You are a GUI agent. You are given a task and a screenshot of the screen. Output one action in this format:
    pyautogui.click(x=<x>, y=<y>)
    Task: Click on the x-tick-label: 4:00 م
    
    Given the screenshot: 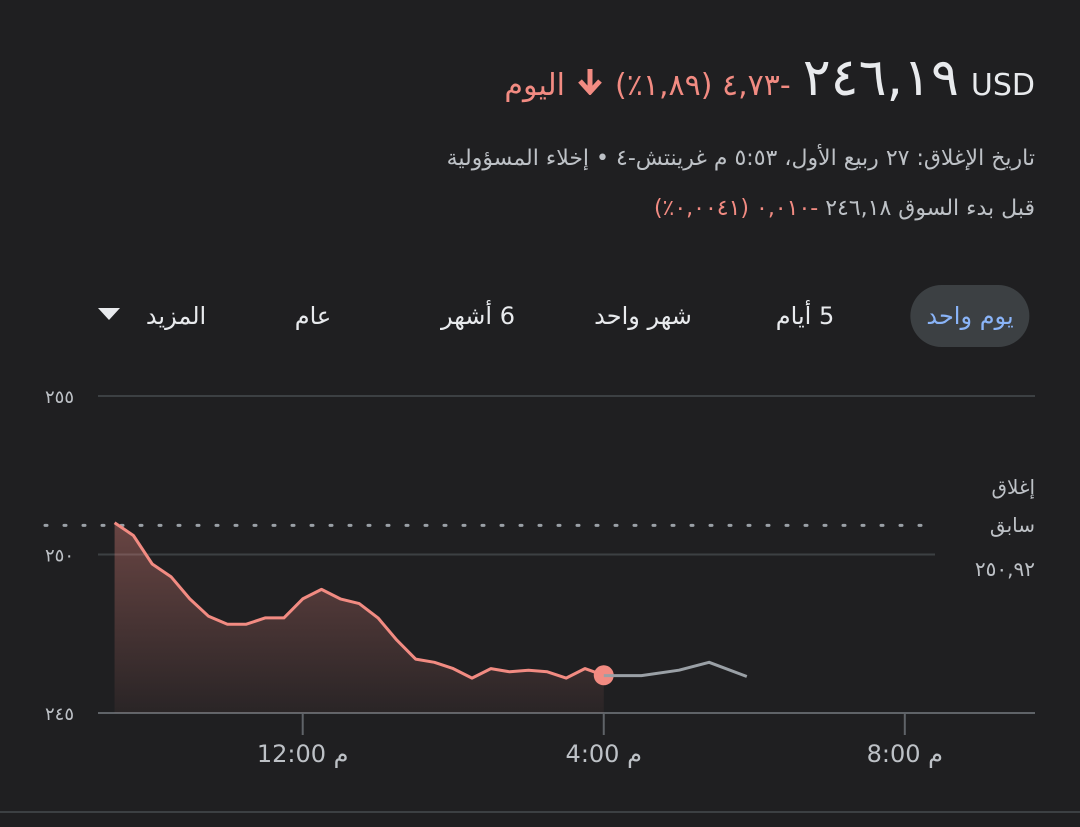 What is the action you would take?
    pyautogui.click(x=604, y=754)
    